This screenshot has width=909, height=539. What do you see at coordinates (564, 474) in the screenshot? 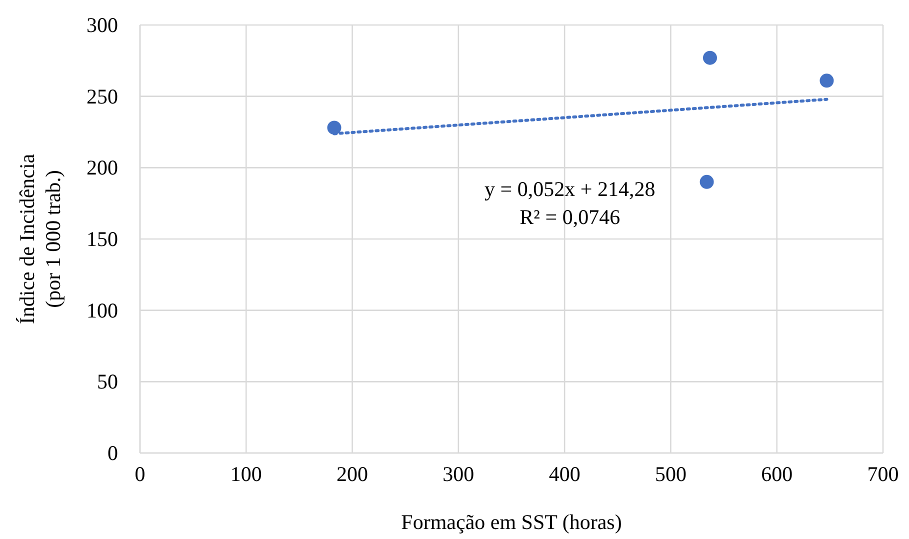
I see `x-tick-label: 400` at bounding box center [564, 474].